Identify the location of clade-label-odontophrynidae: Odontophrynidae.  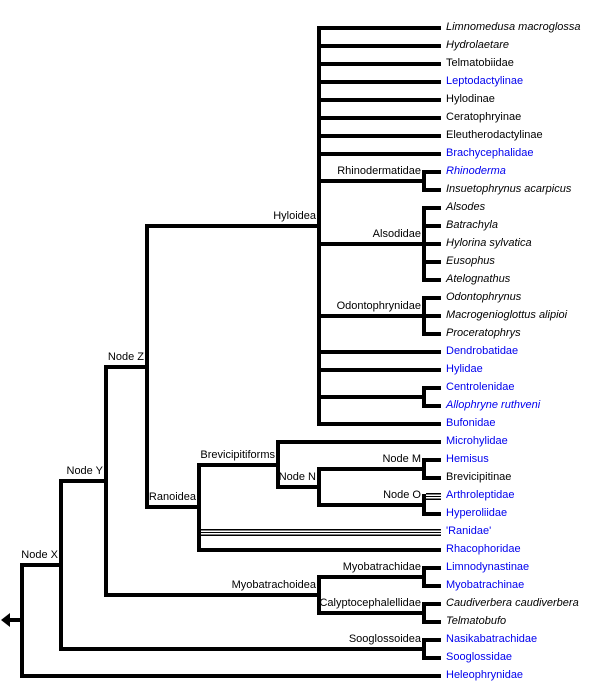
(378, 306).